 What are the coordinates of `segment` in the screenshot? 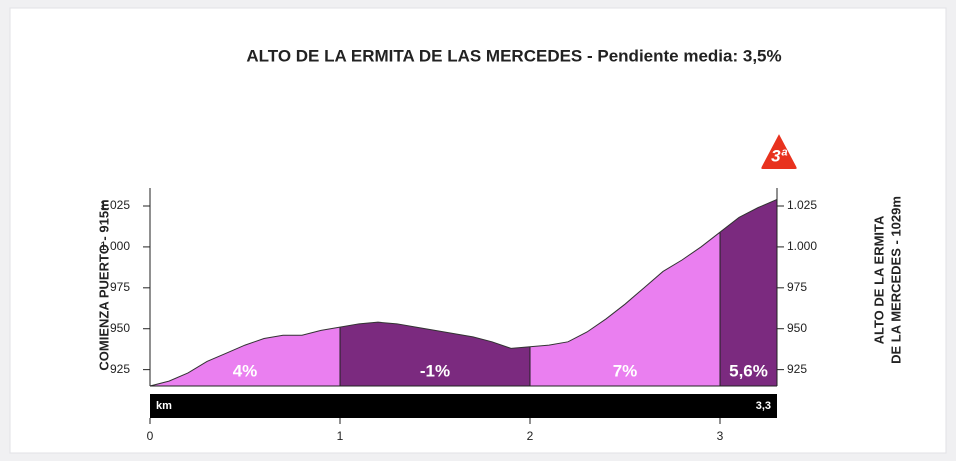 It's located at (748, 292).